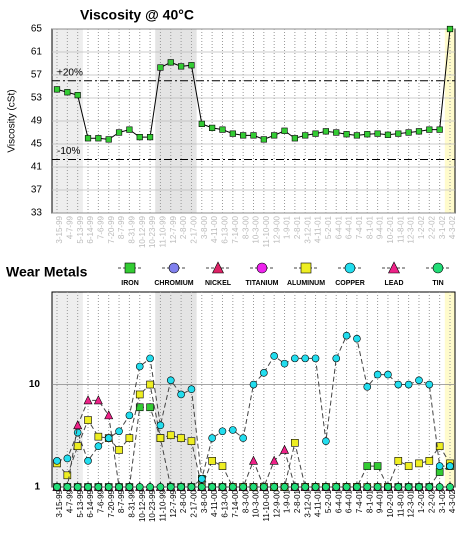 The height and width of the screenshot is (538, 474). What do you see at coordinates (142, 505) in the screenshot?
I see `x-tick-label: 10-12-99` at bounding box center [142, 505].